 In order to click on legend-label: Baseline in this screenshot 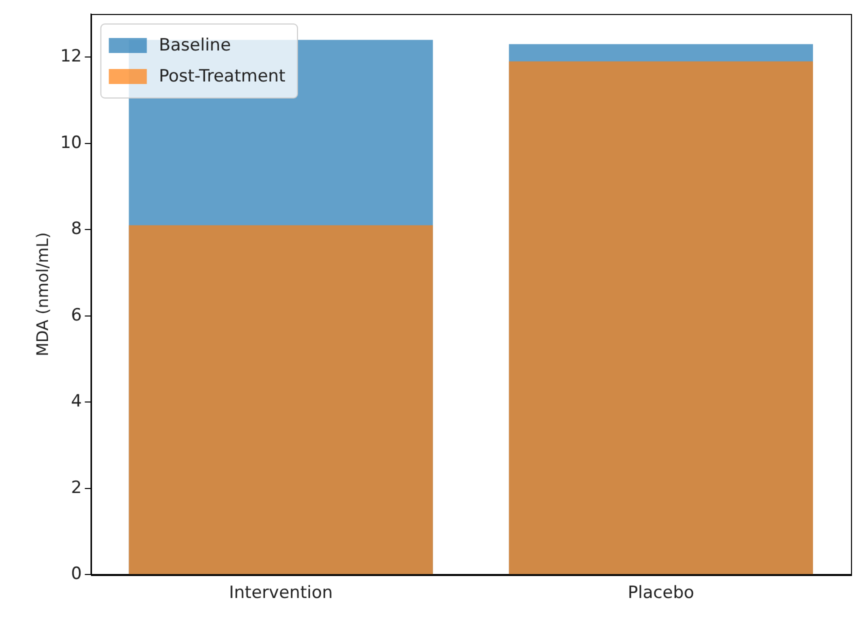, I will do `click(194, 45)`.